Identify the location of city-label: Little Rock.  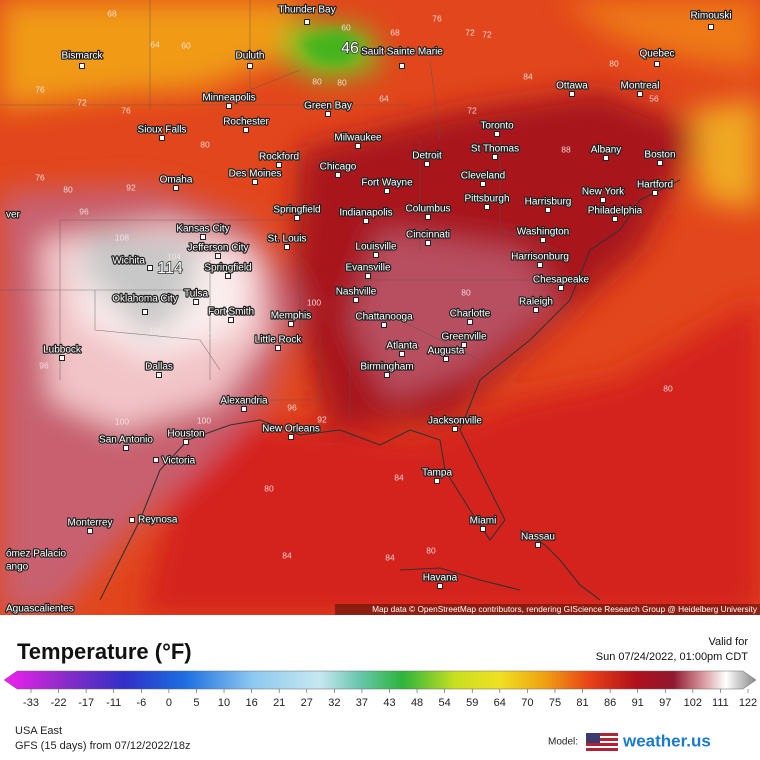
(279, 340).